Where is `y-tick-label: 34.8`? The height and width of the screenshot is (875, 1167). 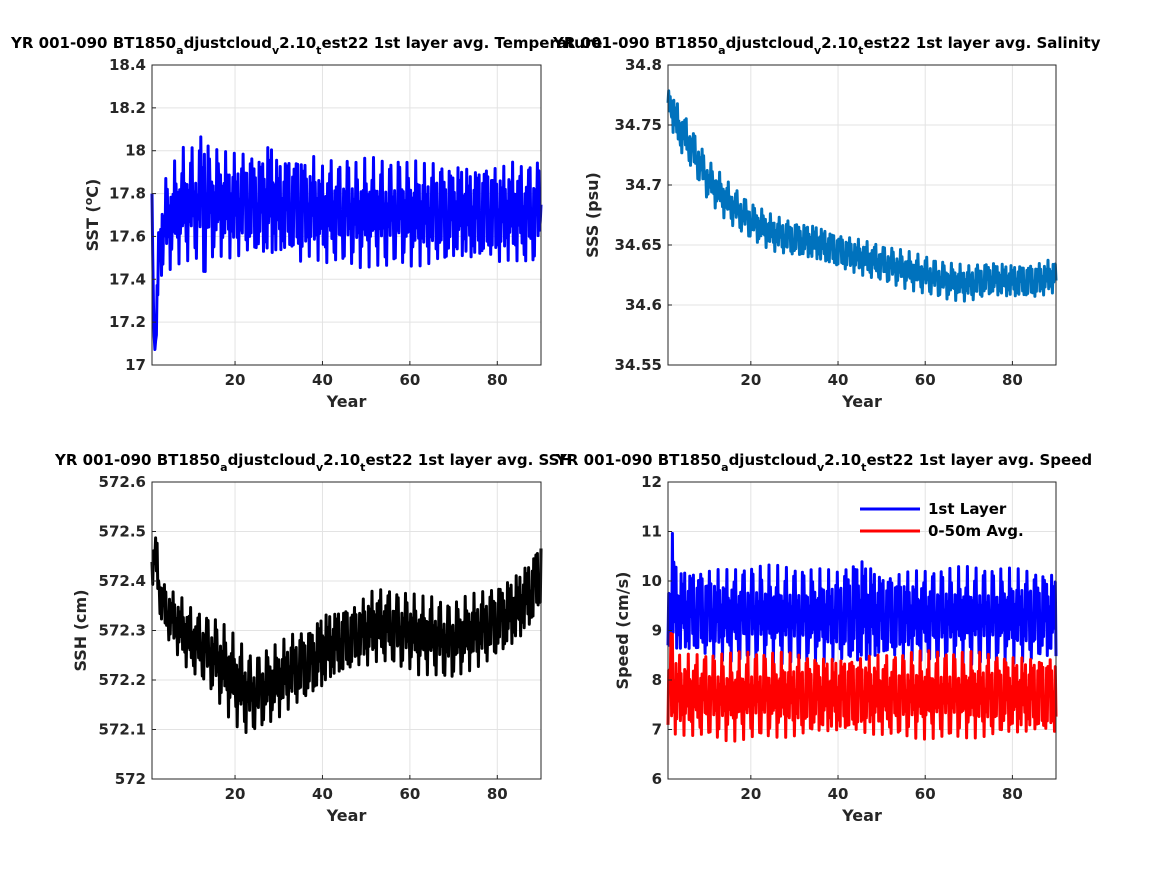 y-tick-label: 34.8 is located at coordinates (643, 65).